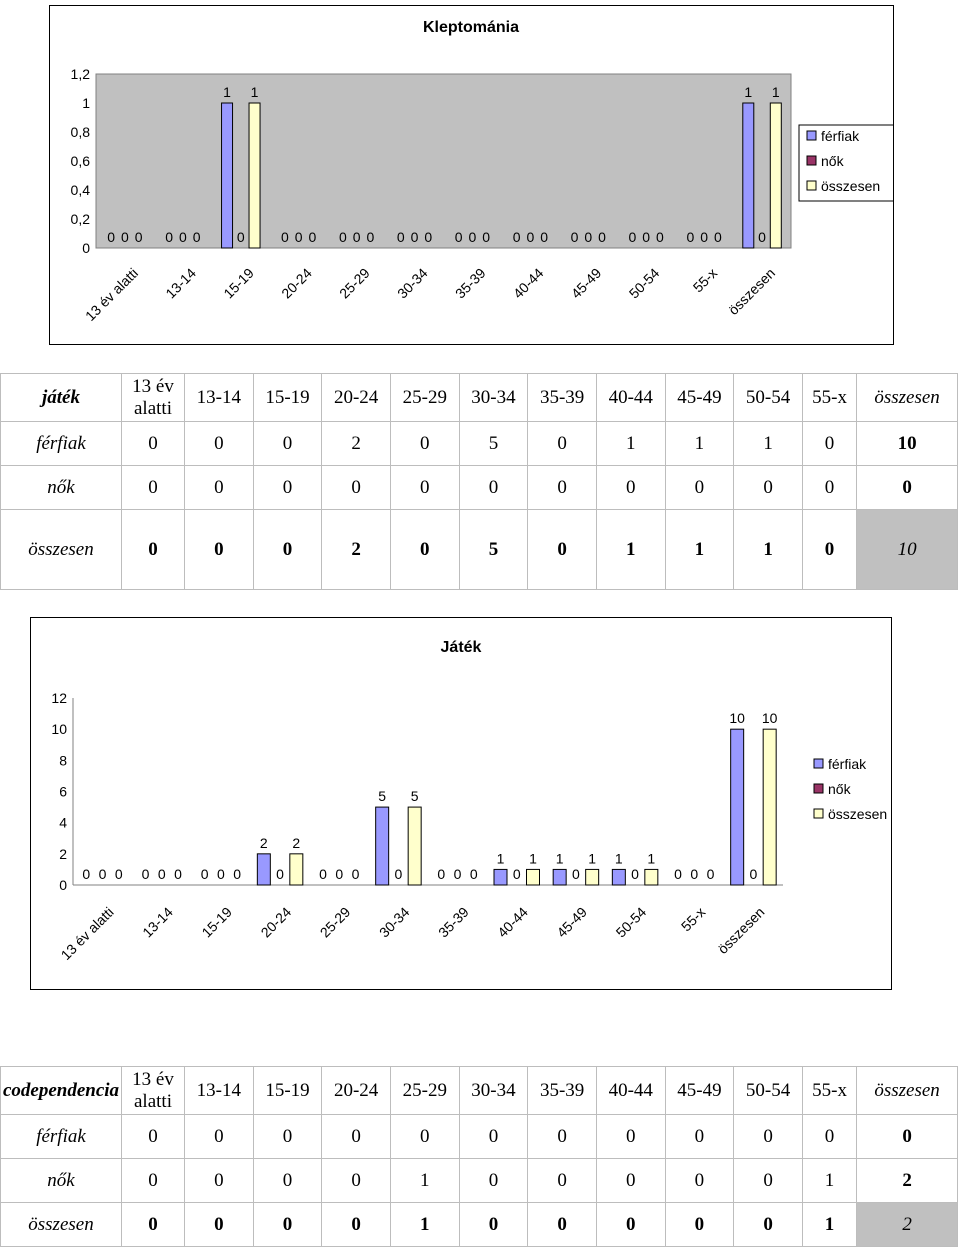 The image size is (960, 1247). Describe the element at coordinates (264, 843) in the screenshot. I see `data-label: 2` at that location.